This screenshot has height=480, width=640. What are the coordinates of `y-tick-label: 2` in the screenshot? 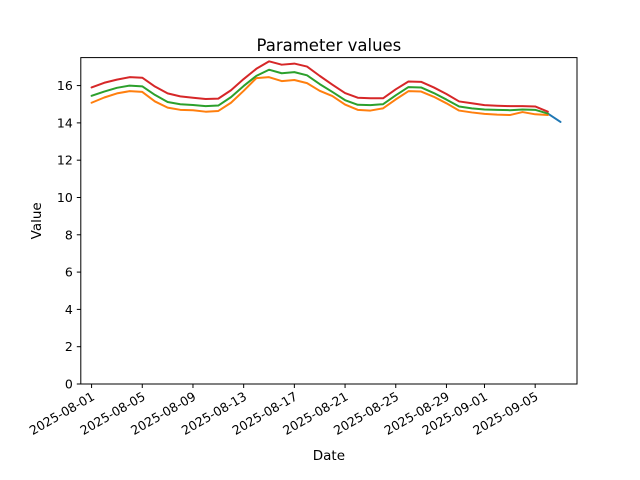 It's located at (69, 346).